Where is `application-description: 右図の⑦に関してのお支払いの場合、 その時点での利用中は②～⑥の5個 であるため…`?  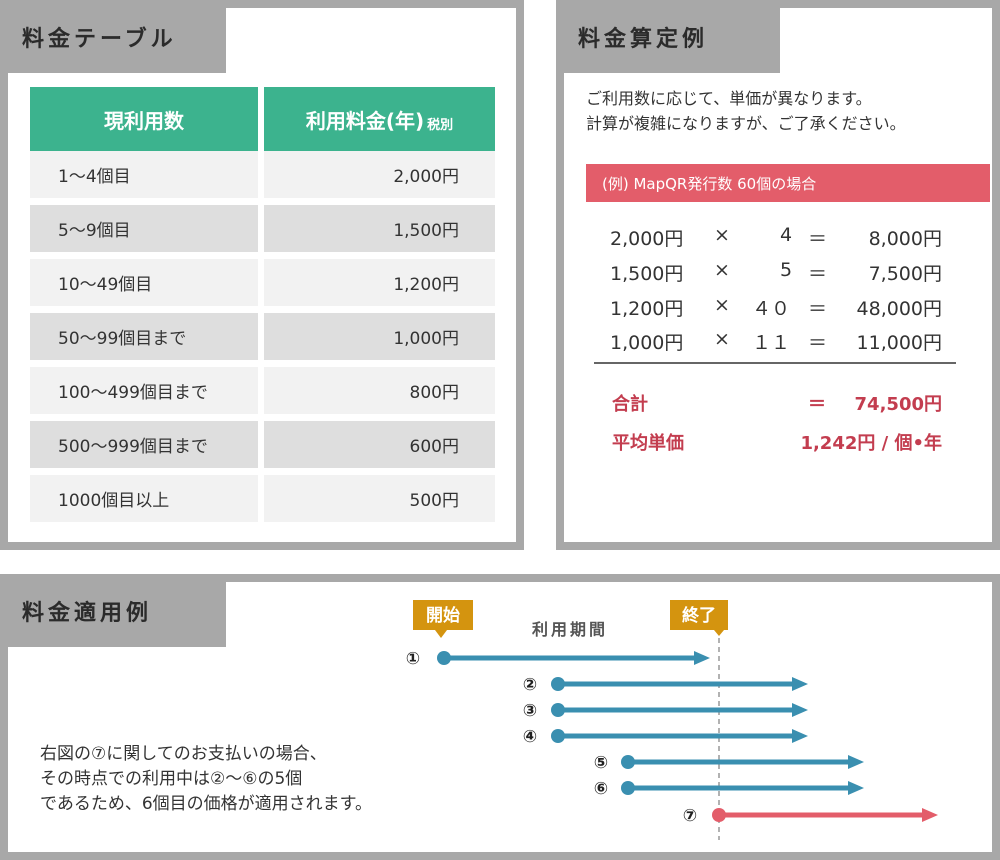 application-description: 右図の⑦に関してのお支払いの場合、 その時点での利用中は②～⑥の5個 であるため… is located at coordinates (206, 779).